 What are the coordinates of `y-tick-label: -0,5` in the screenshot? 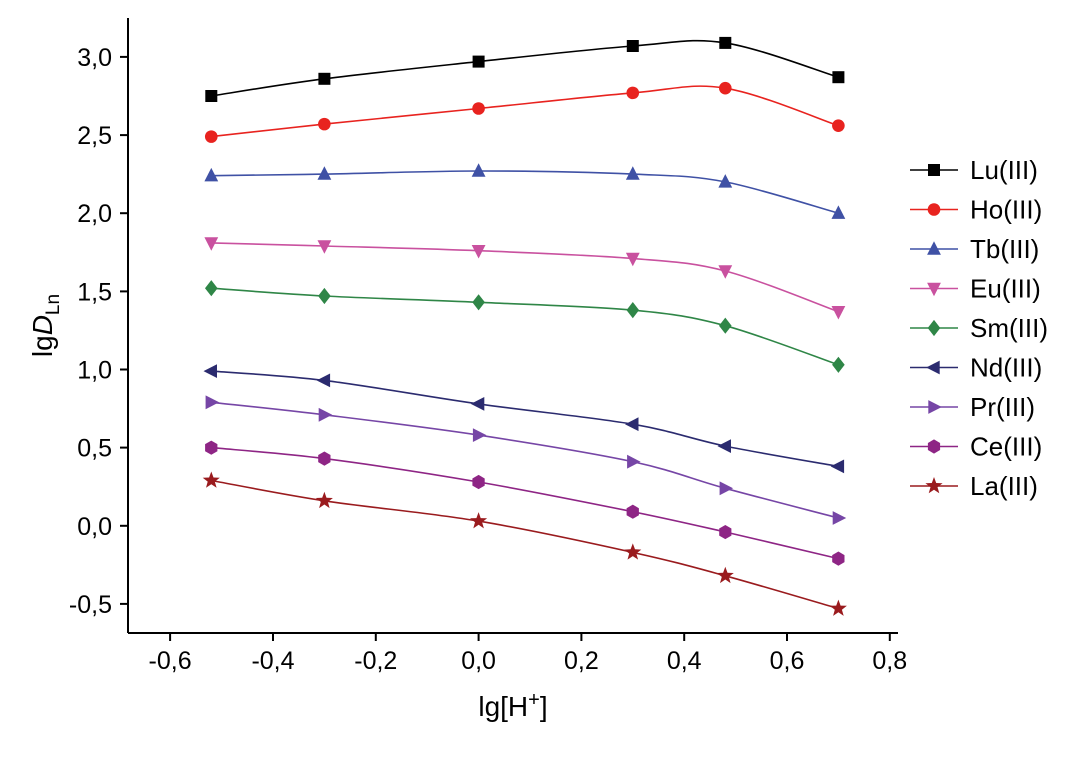 It's located at (90, 605).